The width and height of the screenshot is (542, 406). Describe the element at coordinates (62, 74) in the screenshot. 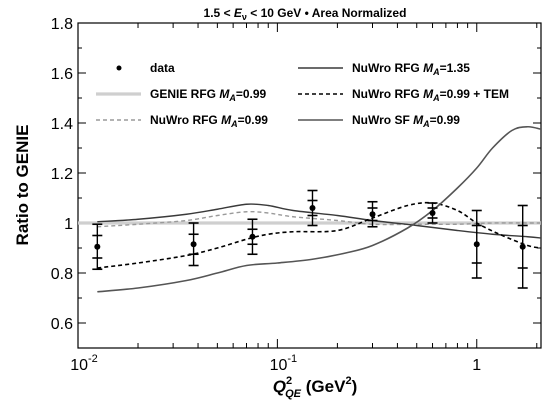

I see `y-tick-label: 1.6` at that location.